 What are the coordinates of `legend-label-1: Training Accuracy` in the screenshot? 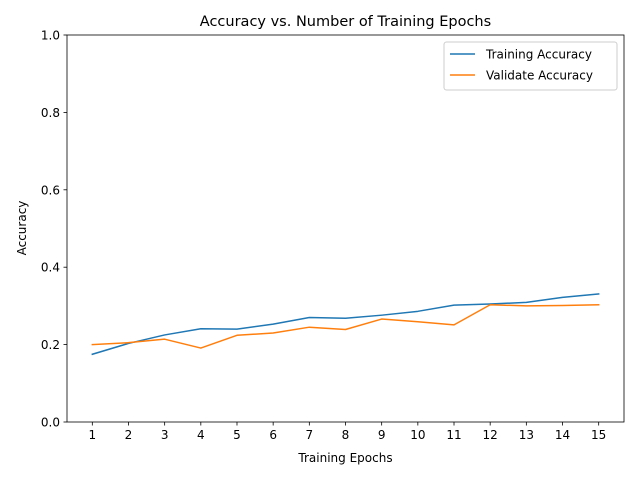 It's located at (538, 55).